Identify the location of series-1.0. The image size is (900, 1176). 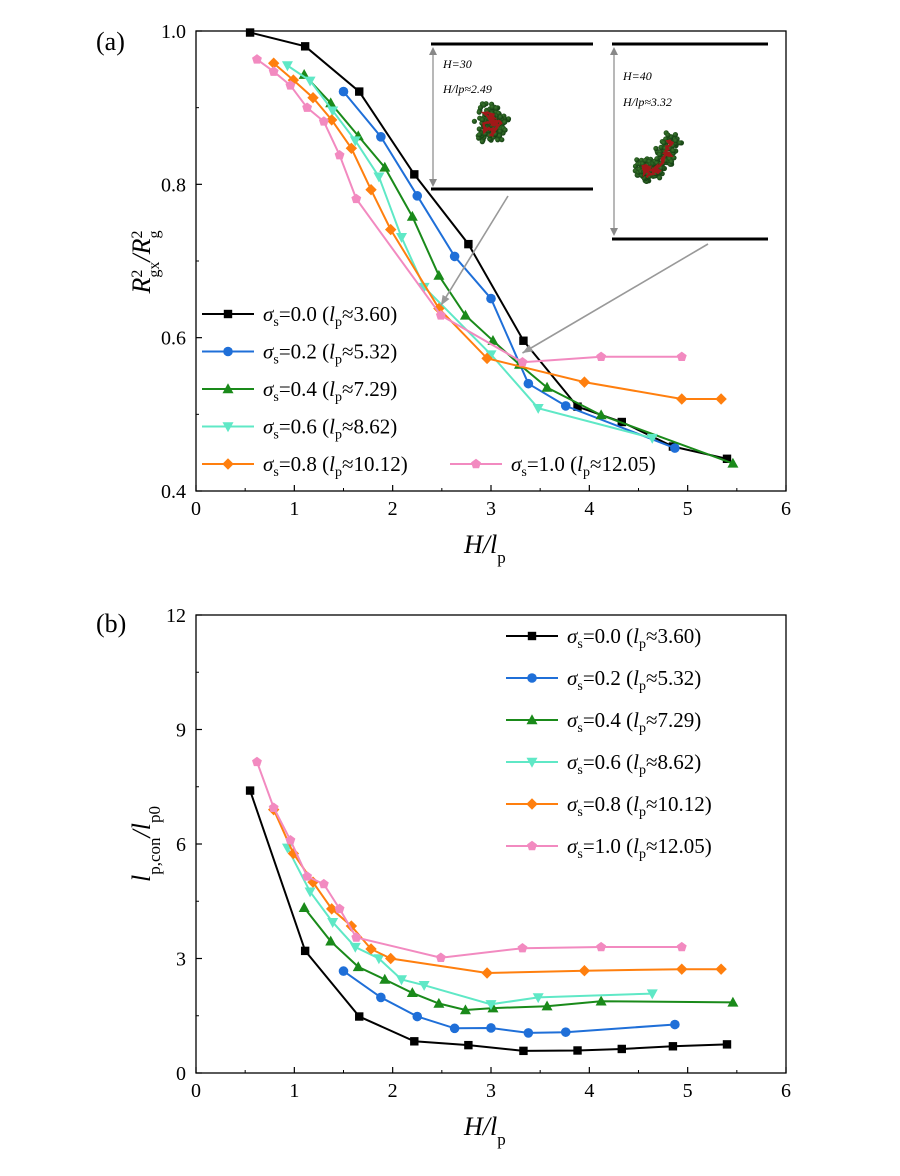
(469, 210).